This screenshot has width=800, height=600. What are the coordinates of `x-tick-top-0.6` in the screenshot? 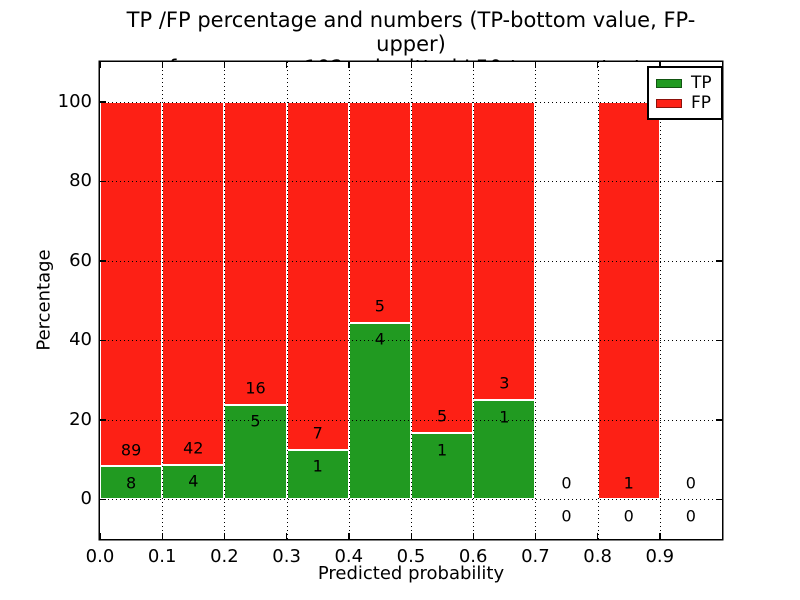 It's located at (473, 65).